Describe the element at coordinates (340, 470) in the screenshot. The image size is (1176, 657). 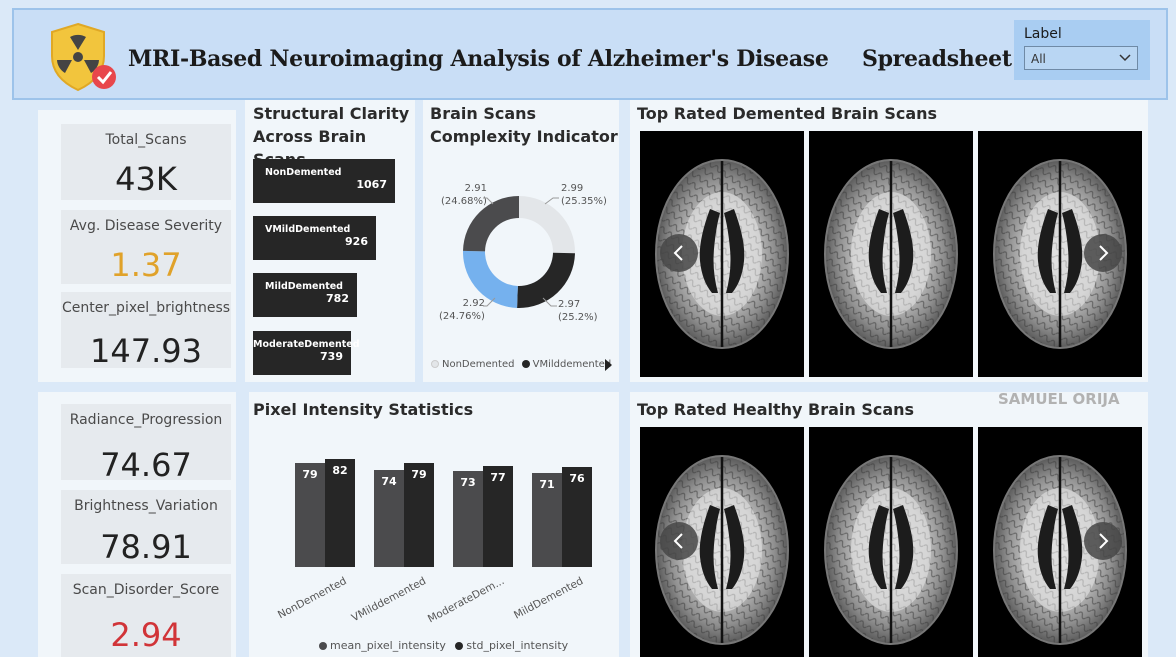
I see `bar-value-label: 82` at that location.